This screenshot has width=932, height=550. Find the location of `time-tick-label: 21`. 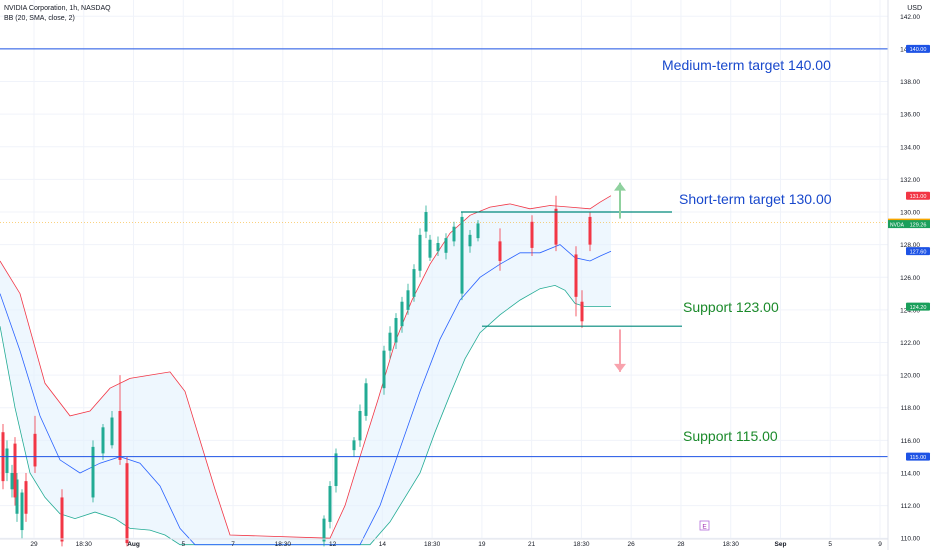

time-tick-label: 21 is located at coordinates (532, 544).